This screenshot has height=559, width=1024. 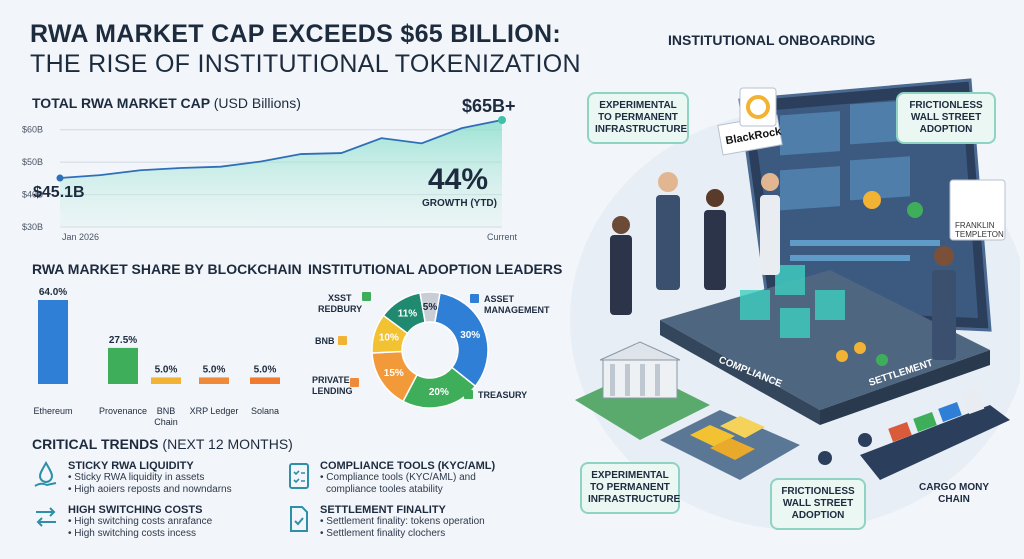 What do you see at coordinates (384, 489) in the screenshot?
I see `trend-line: compliance tooles atability` at bounding box center [384, 489].